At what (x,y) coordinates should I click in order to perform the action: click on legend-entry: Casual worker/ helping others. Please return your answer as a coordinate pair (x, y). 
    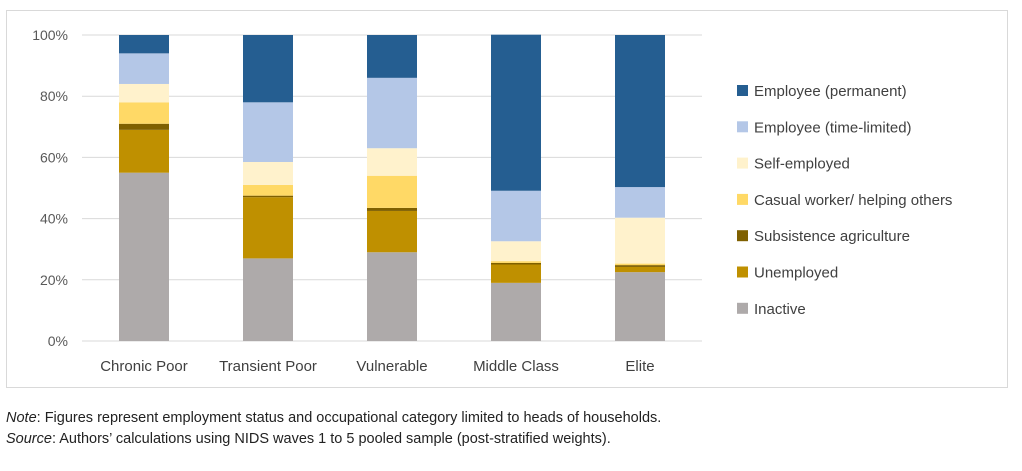
    Looking at the image, I should click on (853, 200).